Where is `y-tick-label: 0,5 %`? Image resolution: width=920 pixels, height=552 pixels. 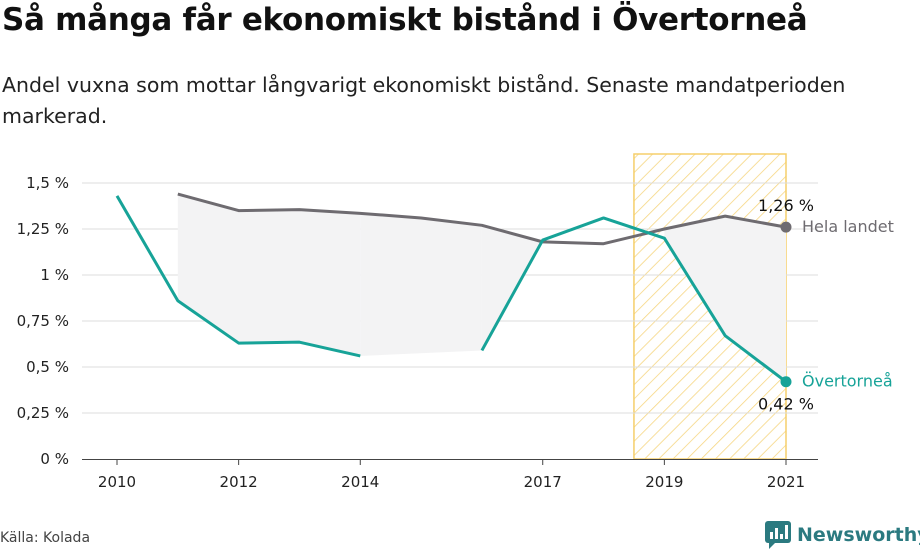
y-tick-label: 0,5 % is located at coordinates (47, 367).